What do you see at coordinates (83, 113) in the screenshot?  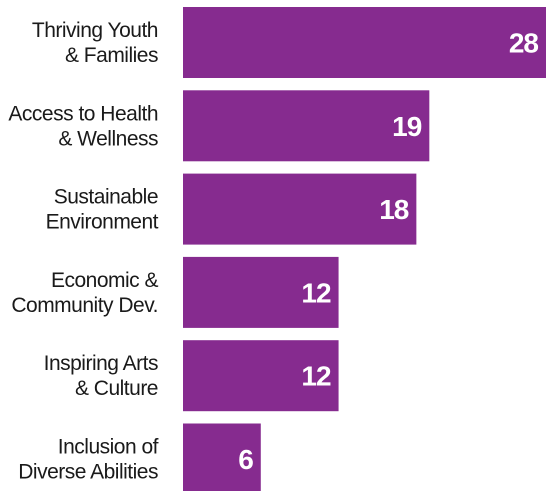 I see `category-label-1-line-0: Access to Health` at bounding box center [83, 113].